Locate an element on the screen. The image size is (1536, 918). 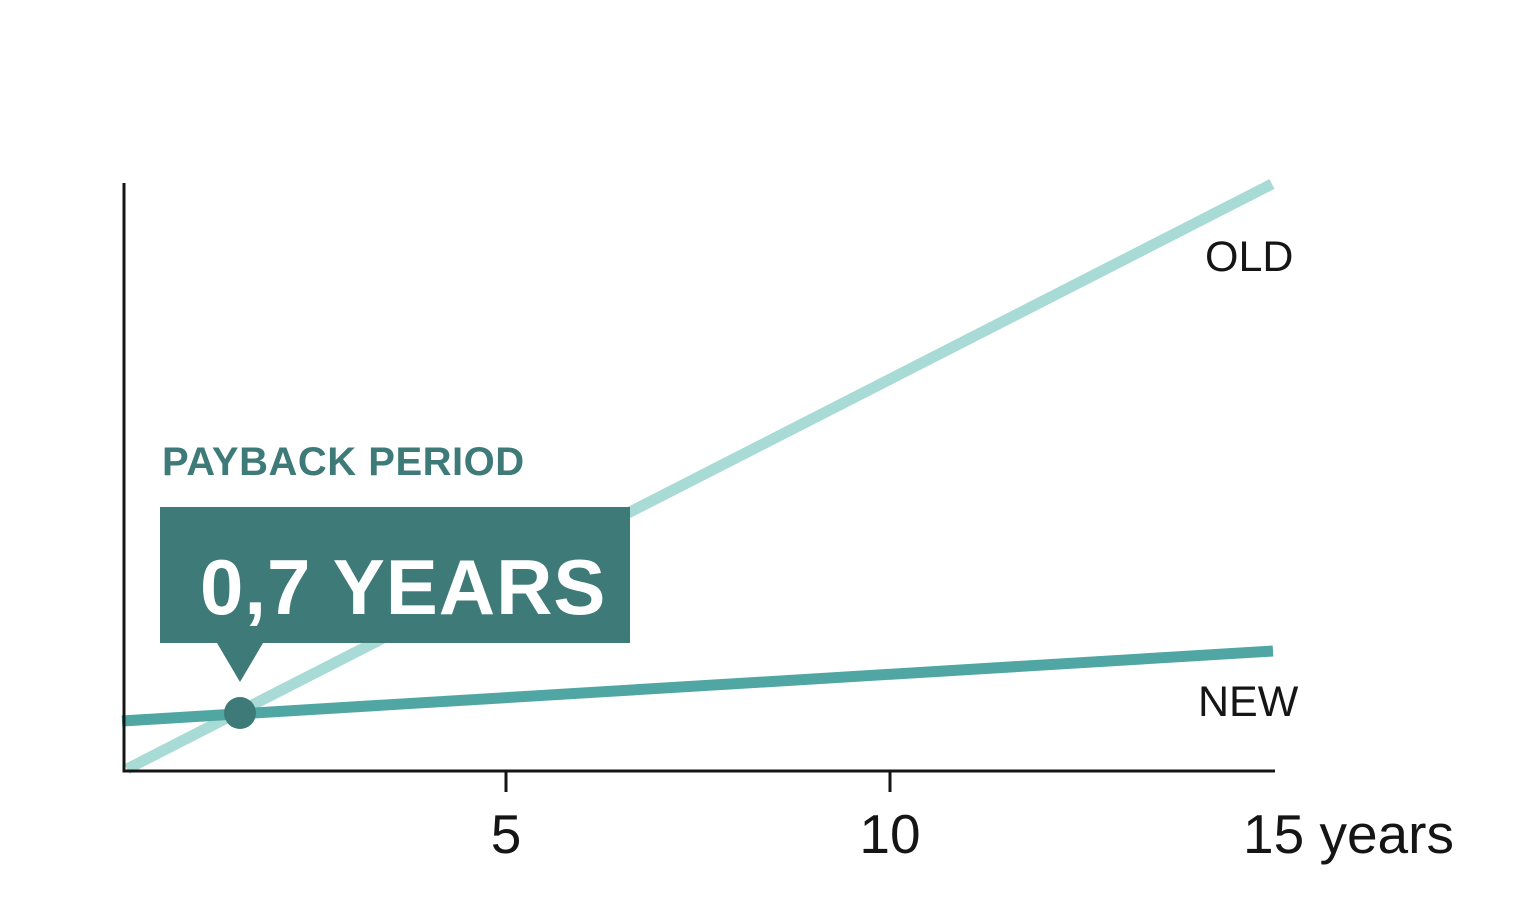
payback-value-text: 0,7 YEARS is located at coordinates (403, 587).